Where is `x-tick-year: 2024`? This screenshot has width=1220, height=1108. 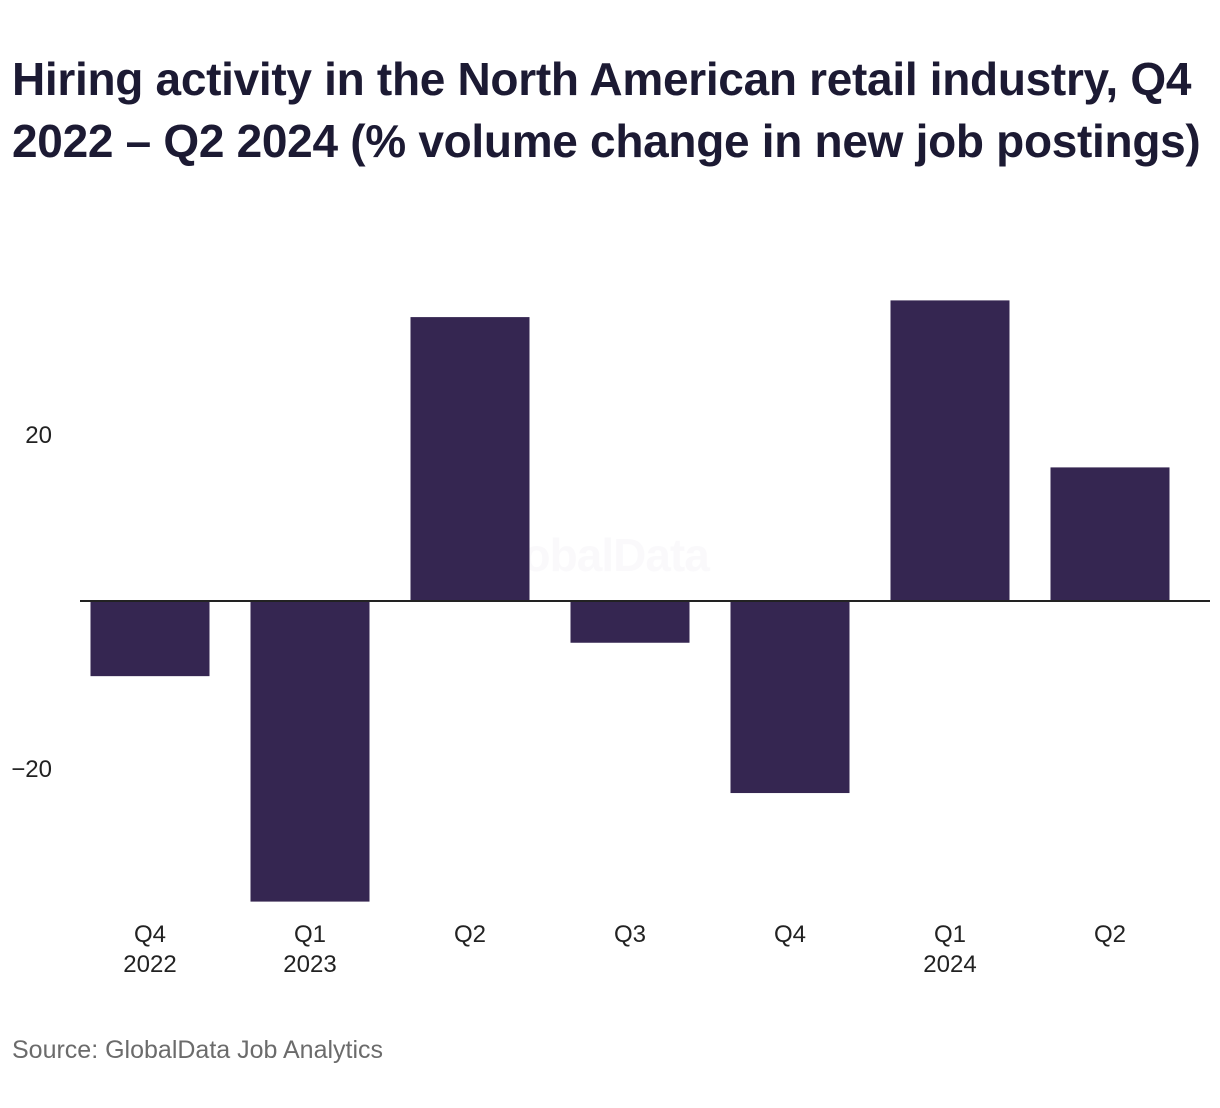
x-tick-year: 2024 is located at coordinates (949, 964).